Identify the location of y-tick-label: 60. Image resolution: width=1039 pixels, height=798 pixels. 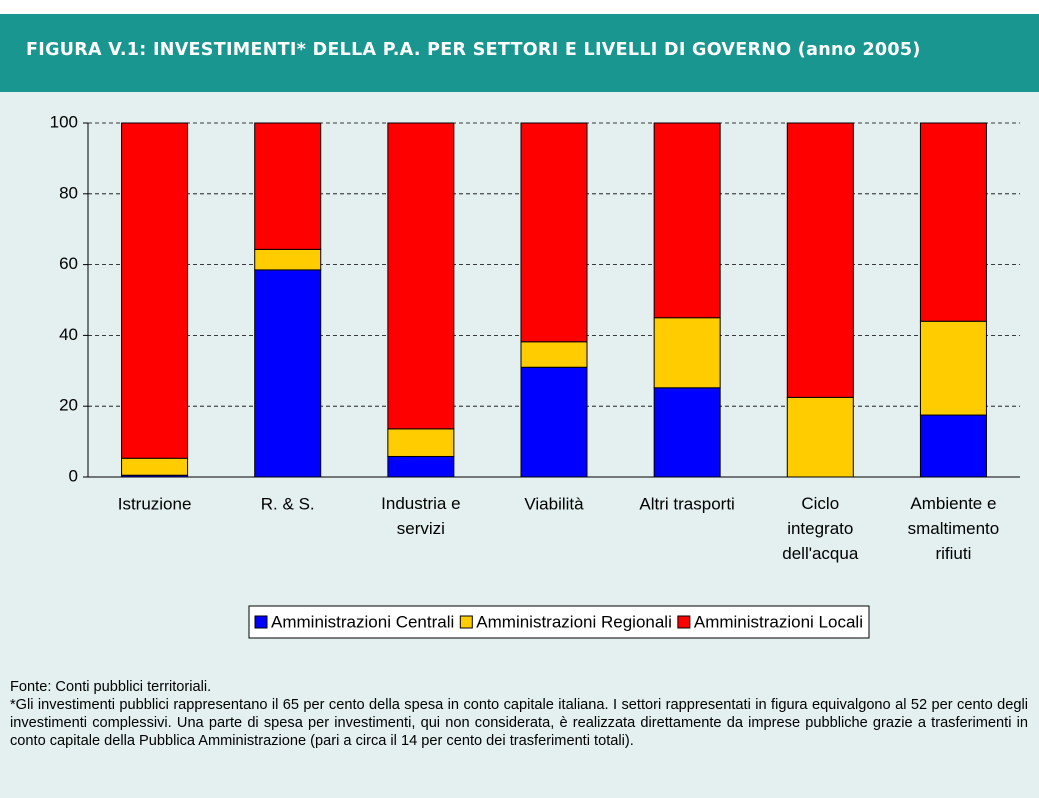
(68, 263).